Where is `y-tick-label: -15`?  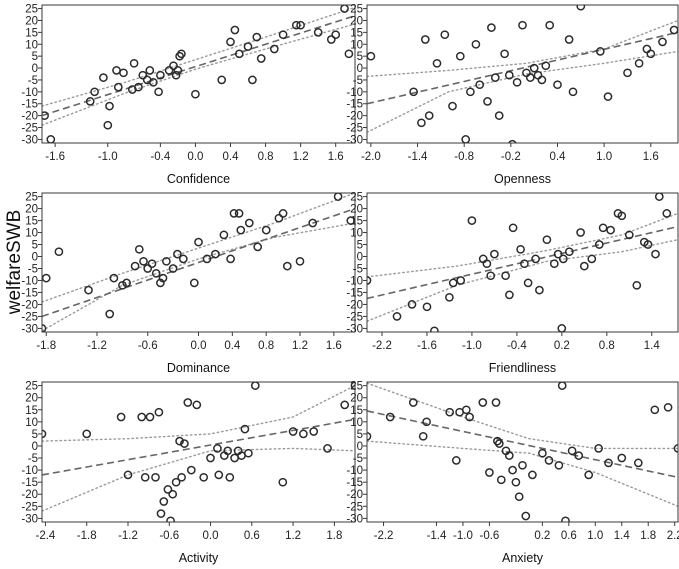
y-tick-label: -15 is located at coordinates (29, 483).